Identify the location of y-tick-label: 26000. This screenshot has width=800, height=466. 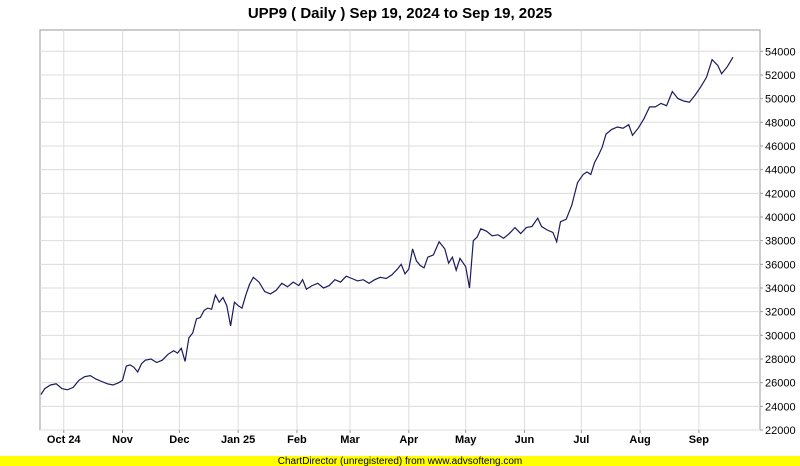
(780, 384).